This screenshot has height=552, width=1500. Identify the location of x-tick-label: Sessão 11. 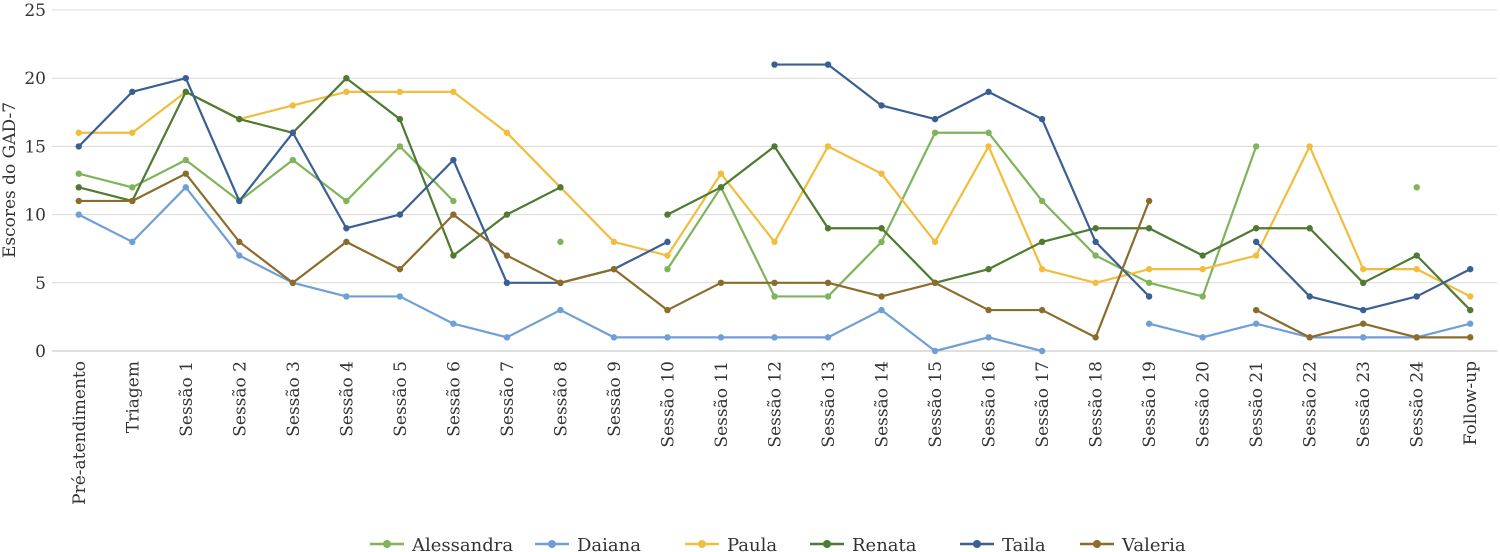
(722, 404).